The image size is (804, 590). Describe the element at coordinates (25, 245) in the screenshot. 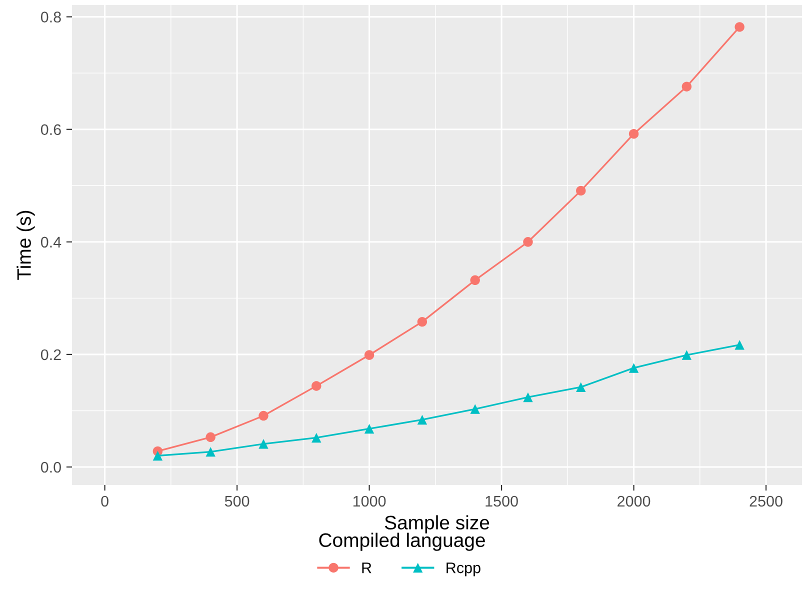

I see `y-axis-title: Time (s)` at that location.